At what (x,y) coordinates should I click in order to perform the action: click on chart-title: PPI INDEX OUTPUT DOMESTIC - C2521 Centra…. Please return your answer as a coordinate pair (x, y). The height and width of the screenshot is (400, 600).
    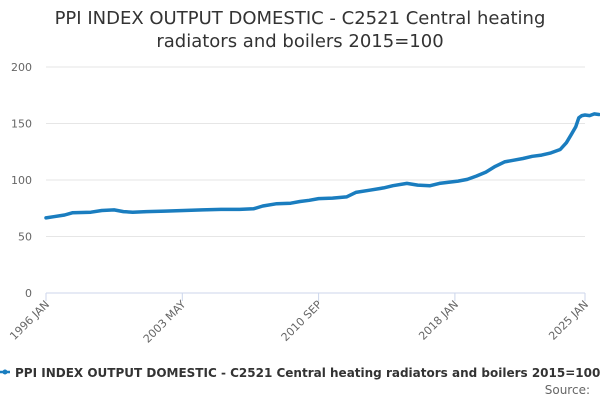
    Looking at the image, I should click on (300, 30).